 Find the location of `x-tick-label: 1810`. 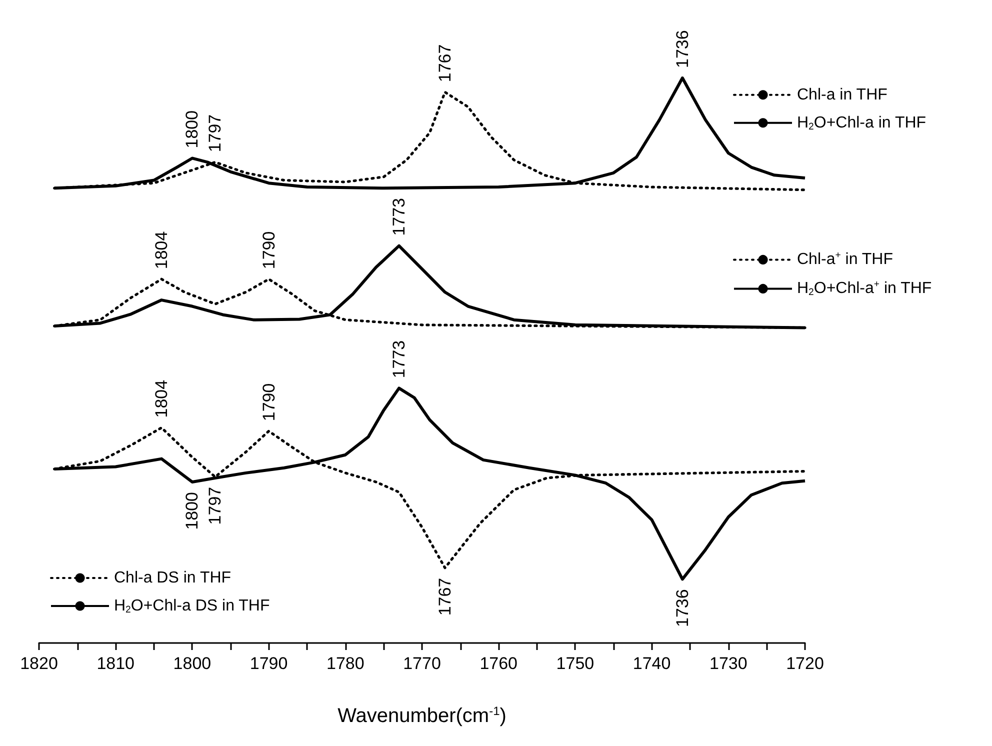

x-tick-label: 1810 is located at coordinates (115, 663).